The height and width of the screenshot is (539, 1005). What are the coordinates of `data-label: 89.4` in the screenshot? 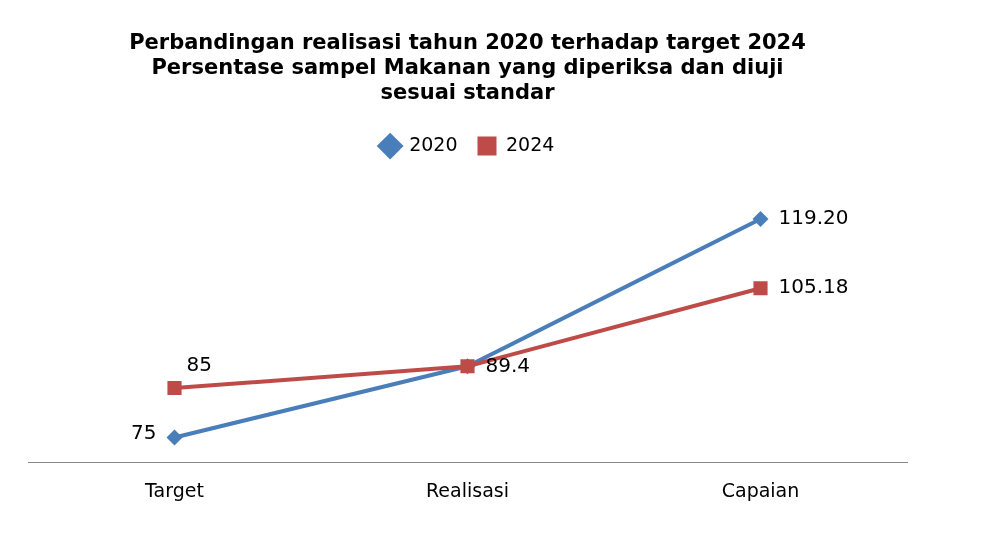 It's located at (508, 364).